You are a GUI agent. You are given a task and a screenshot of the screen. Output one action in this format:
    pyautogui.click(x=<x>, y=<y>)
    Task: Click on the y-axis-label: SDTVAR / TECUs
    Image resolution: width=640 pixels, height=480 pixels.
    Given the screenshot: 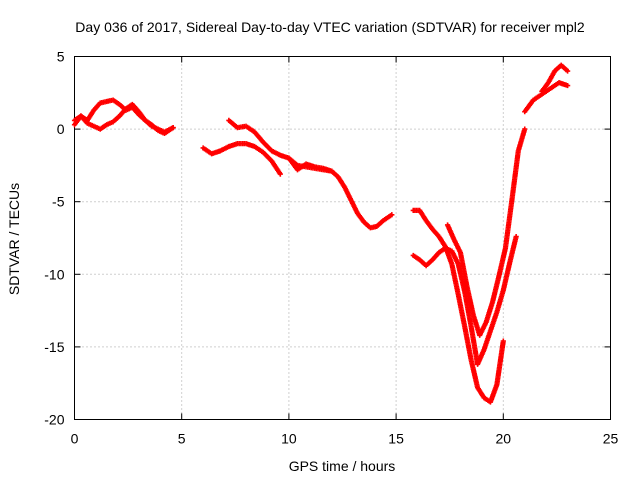 What is the action you would take?
    pyautogui.click(x=14, y=239)
    